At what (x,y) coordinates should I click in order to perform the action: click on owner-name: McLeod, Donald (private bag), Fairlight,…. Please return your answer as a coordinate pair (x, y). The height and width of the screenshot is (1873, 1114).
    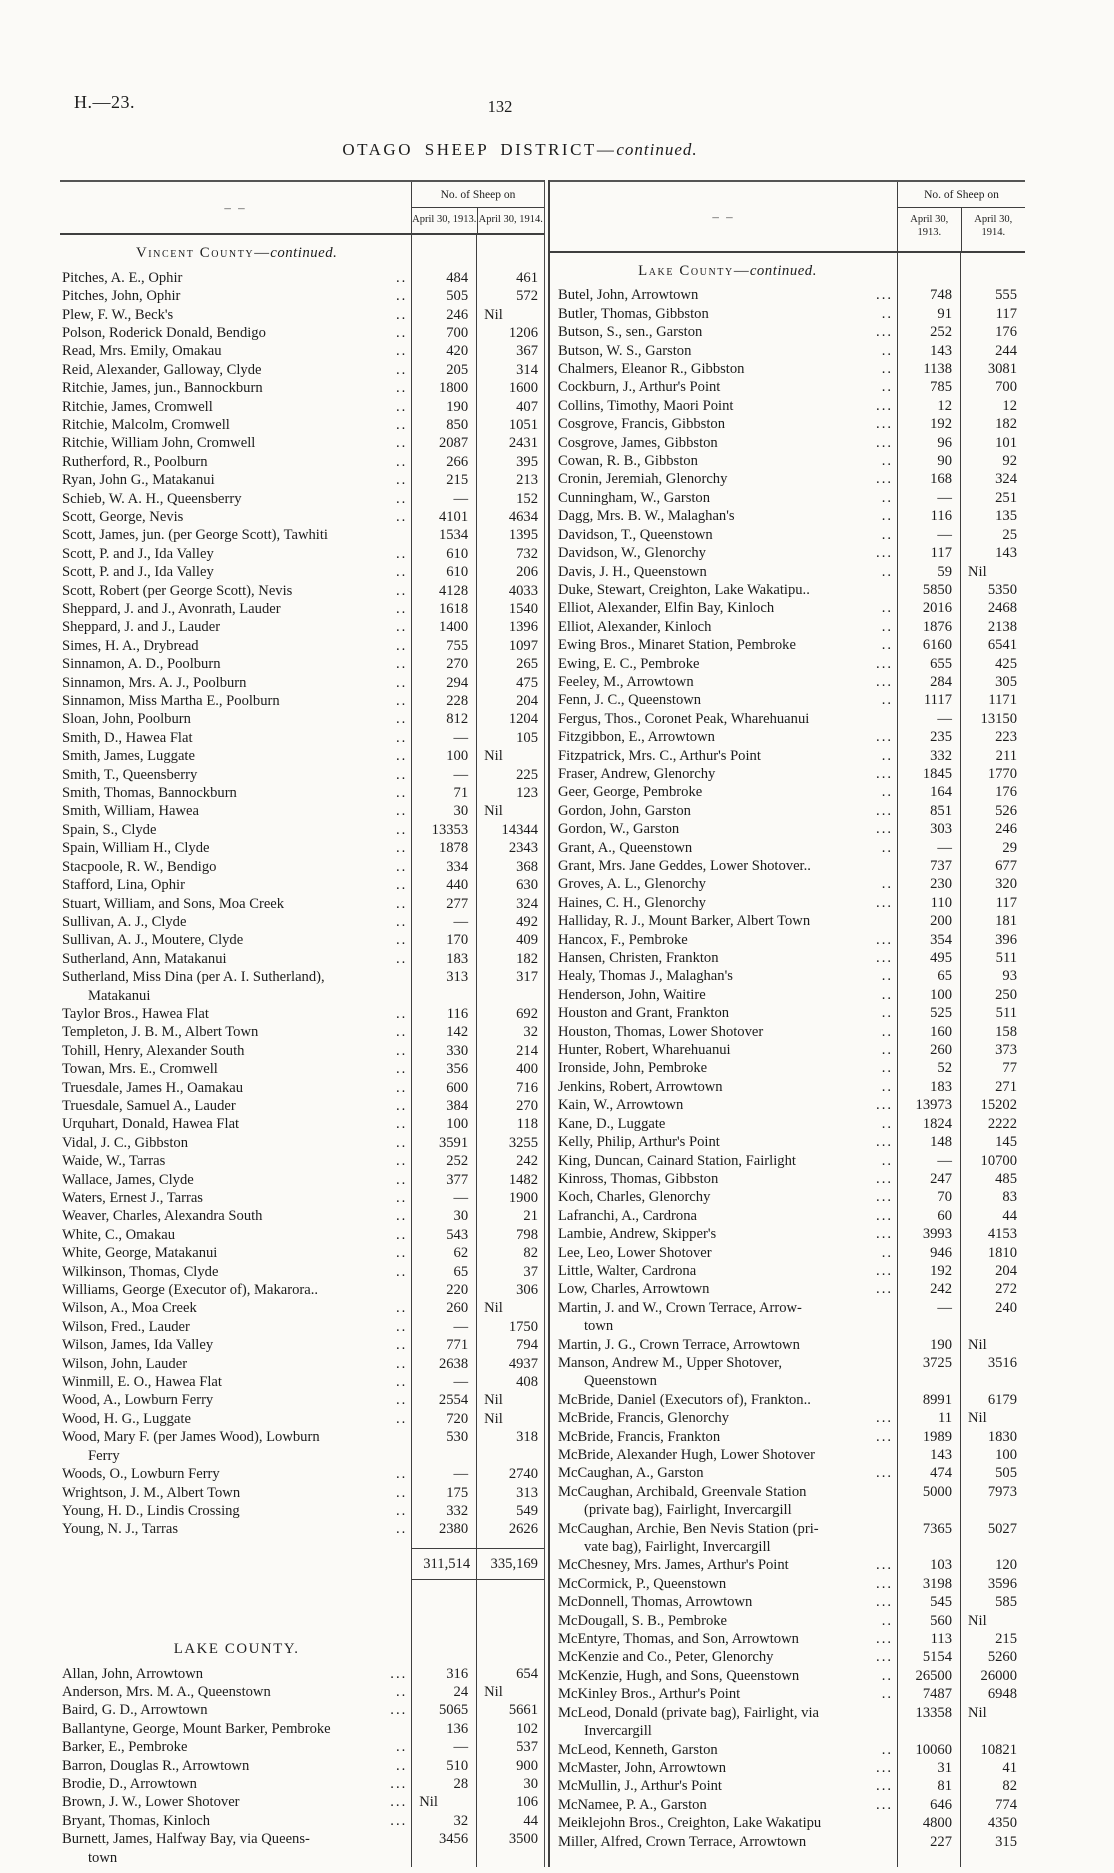
    Looking at the image, I should click on (688, 1722).